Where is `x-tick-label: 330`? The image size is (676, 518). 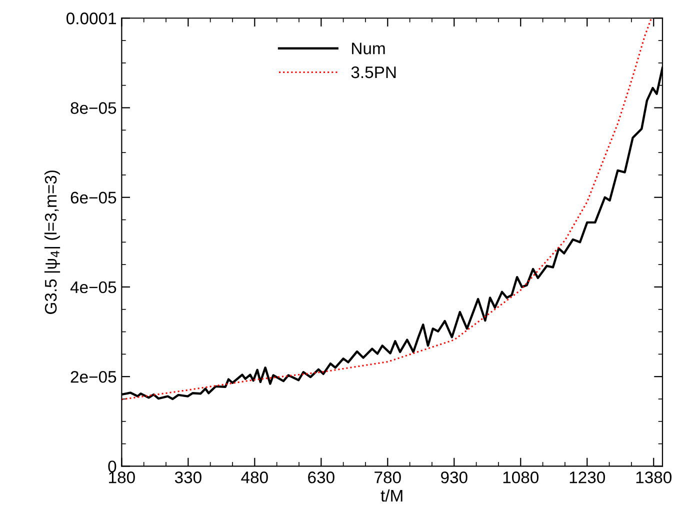
x-tick-label: 330 is located at coordinates (188, 478).